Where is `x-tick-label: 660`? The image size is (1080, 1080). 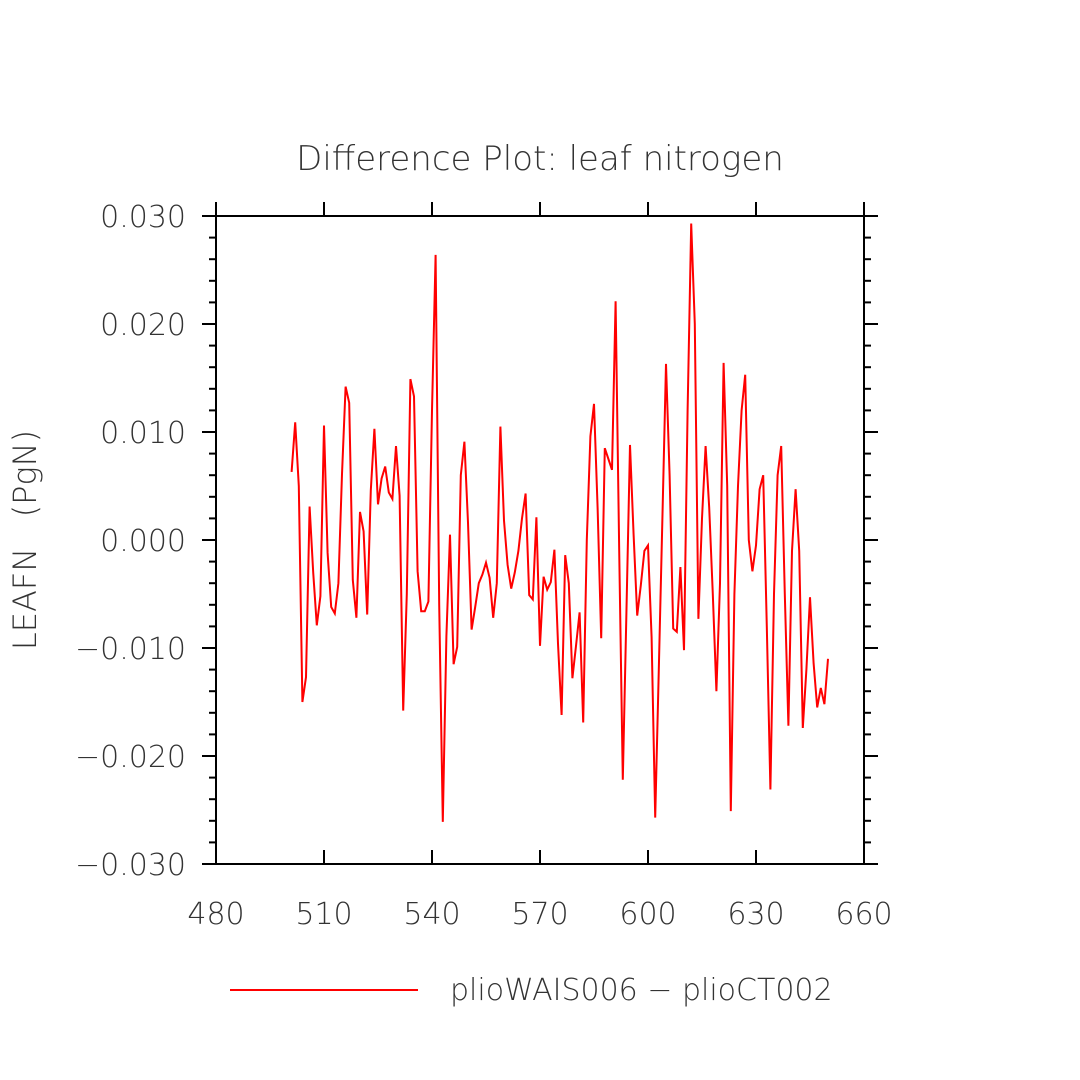
x-tick-label: 660 is located at coordinates (863, 914).